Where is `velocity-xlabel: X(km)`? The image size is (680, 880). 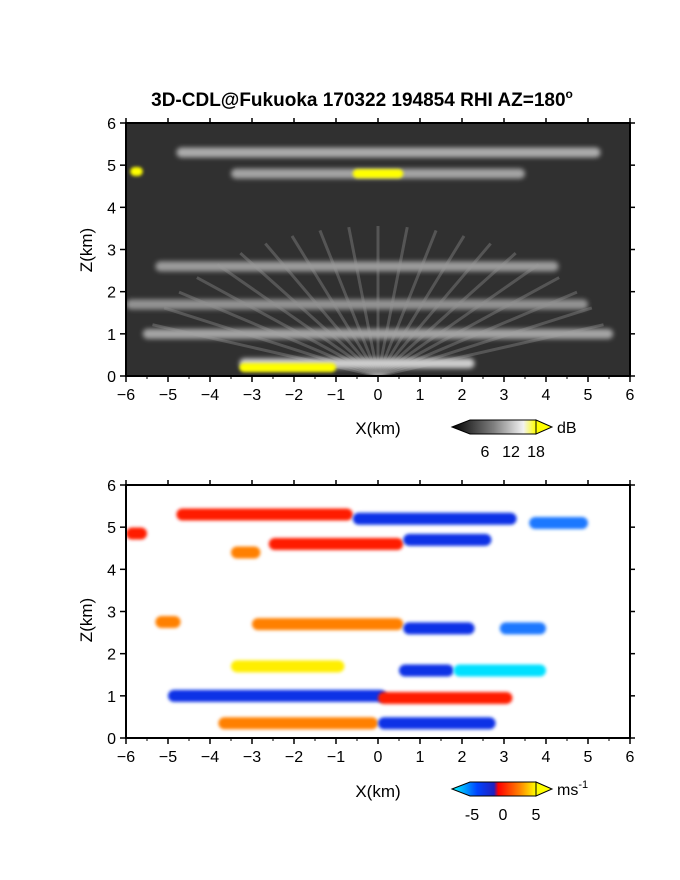
velocity-xlabel: X(km) is located at coordinates (377, 791).